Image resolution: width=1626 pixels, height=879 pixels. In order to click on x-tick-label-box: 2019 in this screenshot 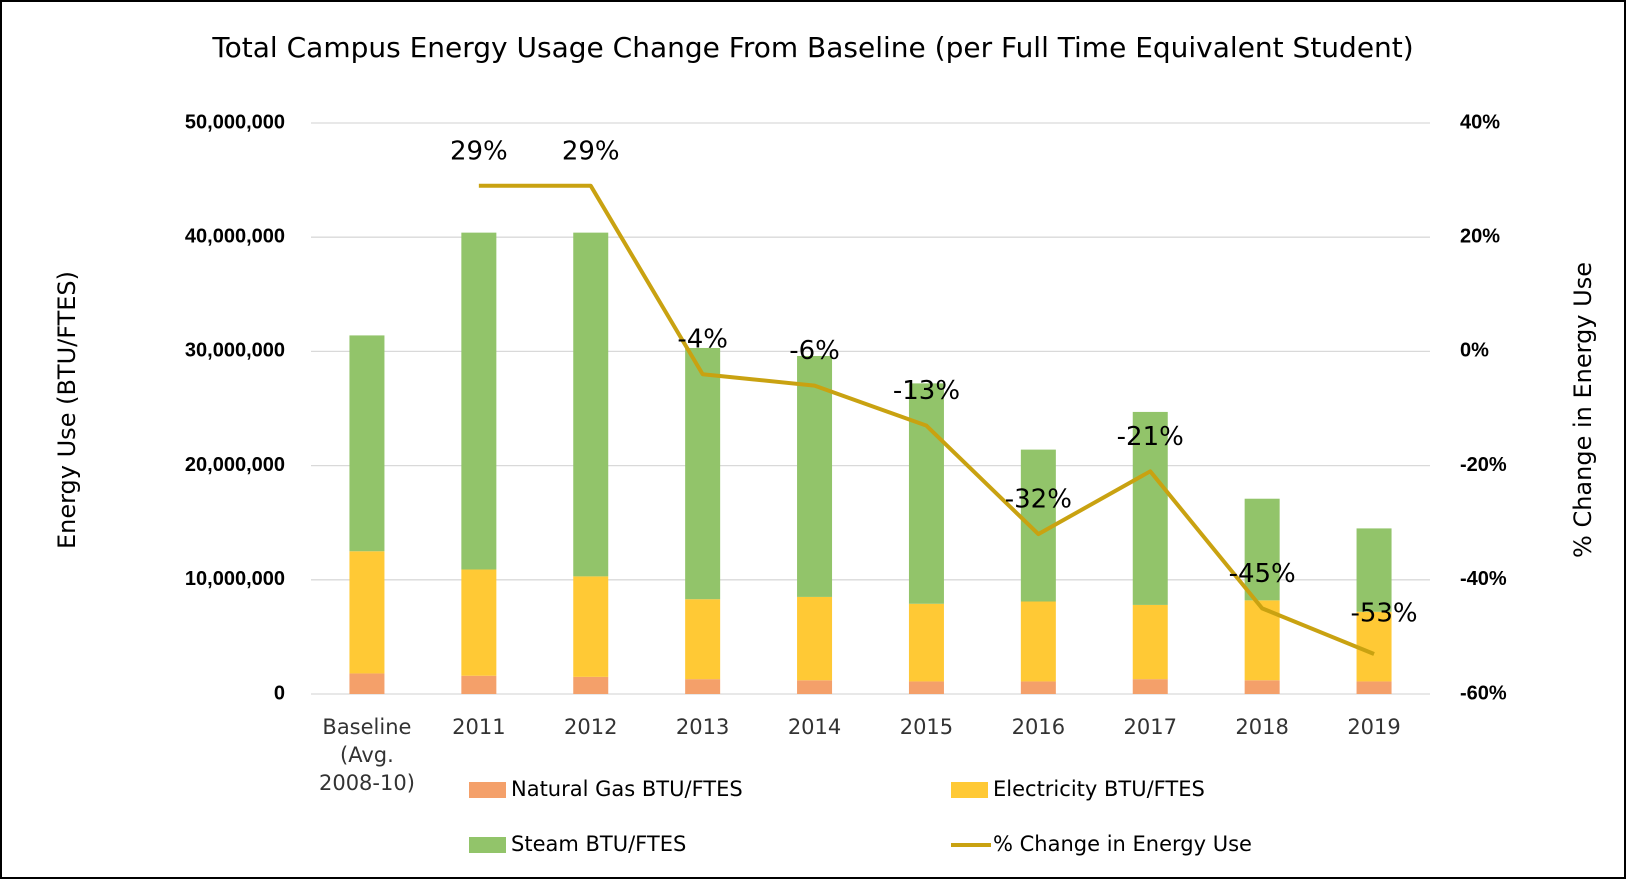, I will do `click(1374, 727)`.